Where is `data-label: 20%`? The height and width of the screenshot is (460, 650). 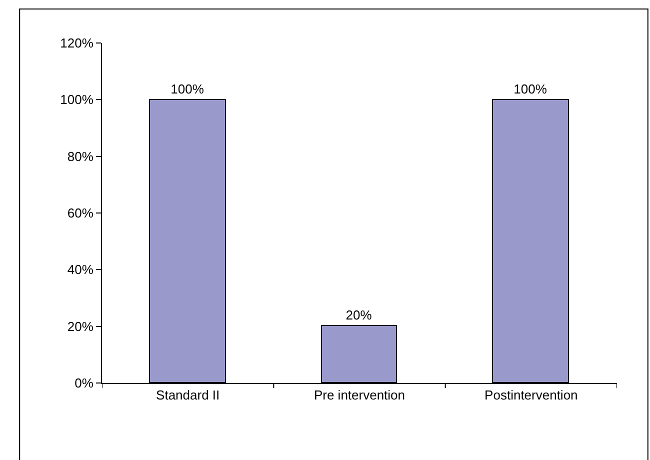 data-label: 20% is located at coordinates (359, 315).